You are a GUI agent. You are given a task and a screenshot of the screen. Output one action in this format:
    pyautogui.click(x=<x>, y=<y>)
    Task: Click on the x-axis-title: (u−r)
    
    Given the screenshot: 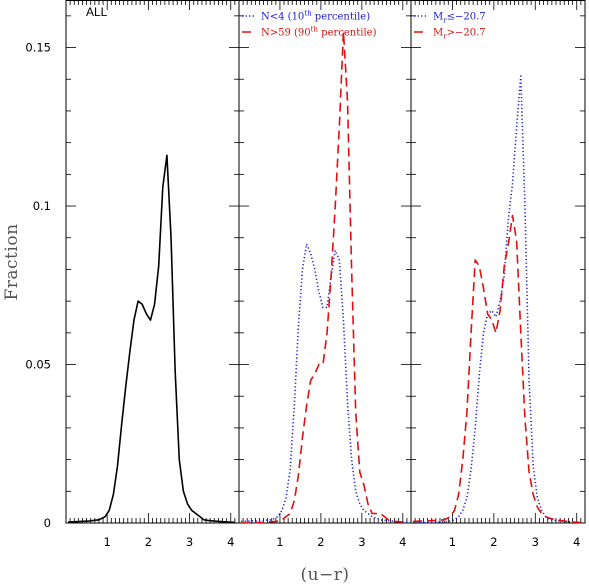 What is the action you would take?
    pyautogui.click(x=324, y=575)
    